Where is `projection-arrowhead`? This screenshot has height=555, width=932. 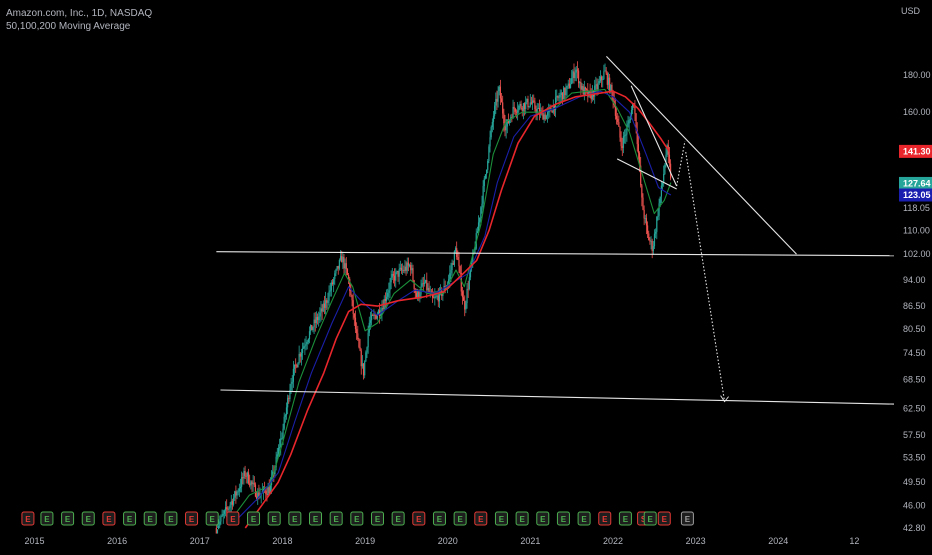
projection-arrowhead is located at coordinates (724, 399).